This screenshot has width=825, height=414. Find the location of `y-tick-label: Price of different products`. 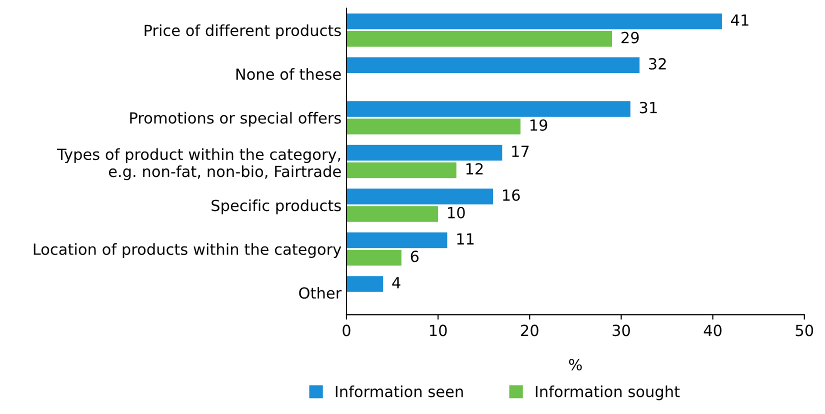

y-tick-label: Price of different products is located at coordinates (242, 32).